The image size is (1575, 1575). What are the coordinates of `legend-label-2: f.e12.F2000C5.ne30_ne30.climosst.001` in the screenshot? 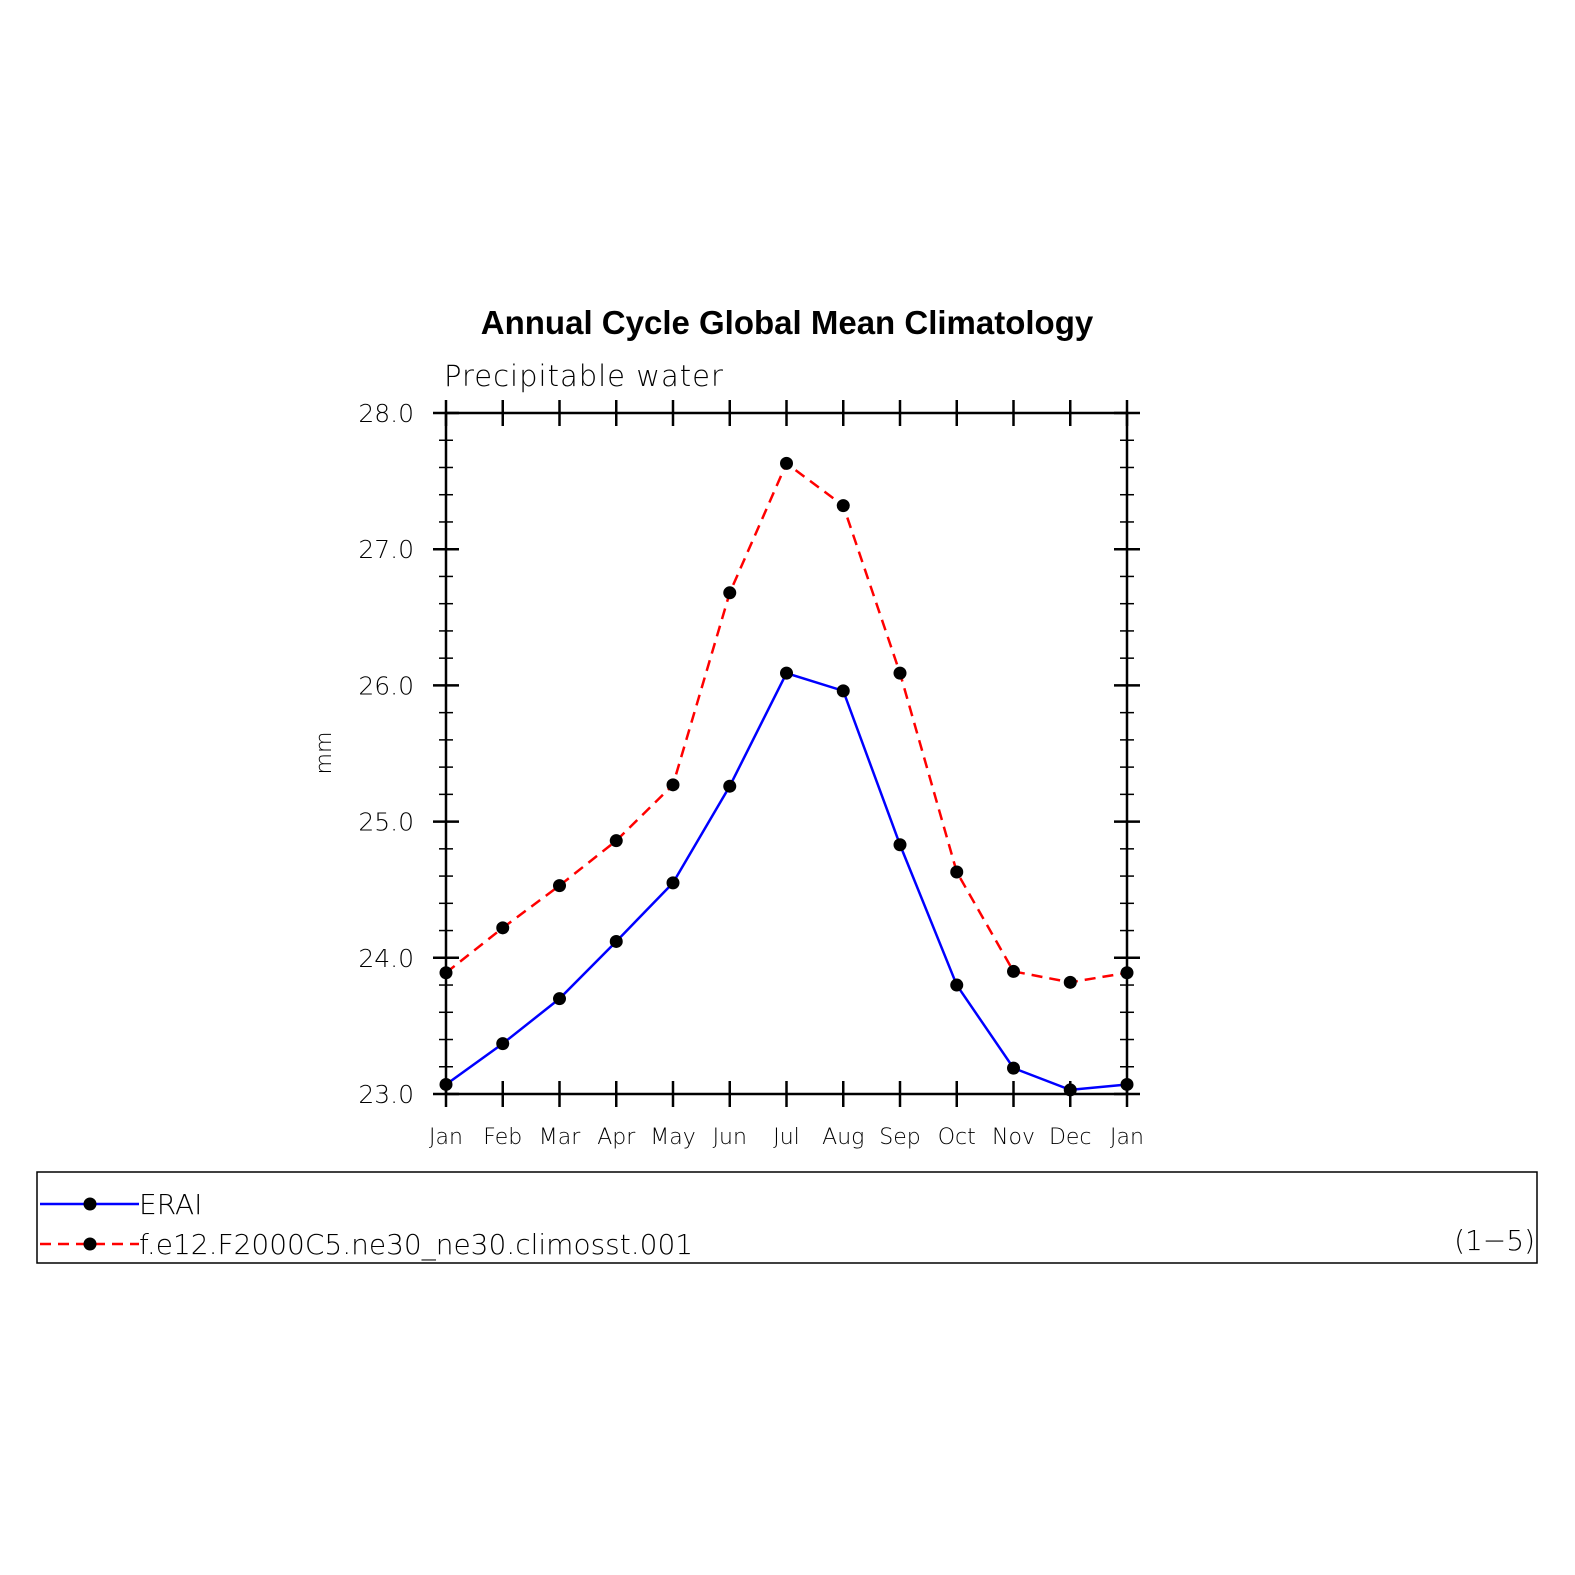 It's located at (416, 1245).